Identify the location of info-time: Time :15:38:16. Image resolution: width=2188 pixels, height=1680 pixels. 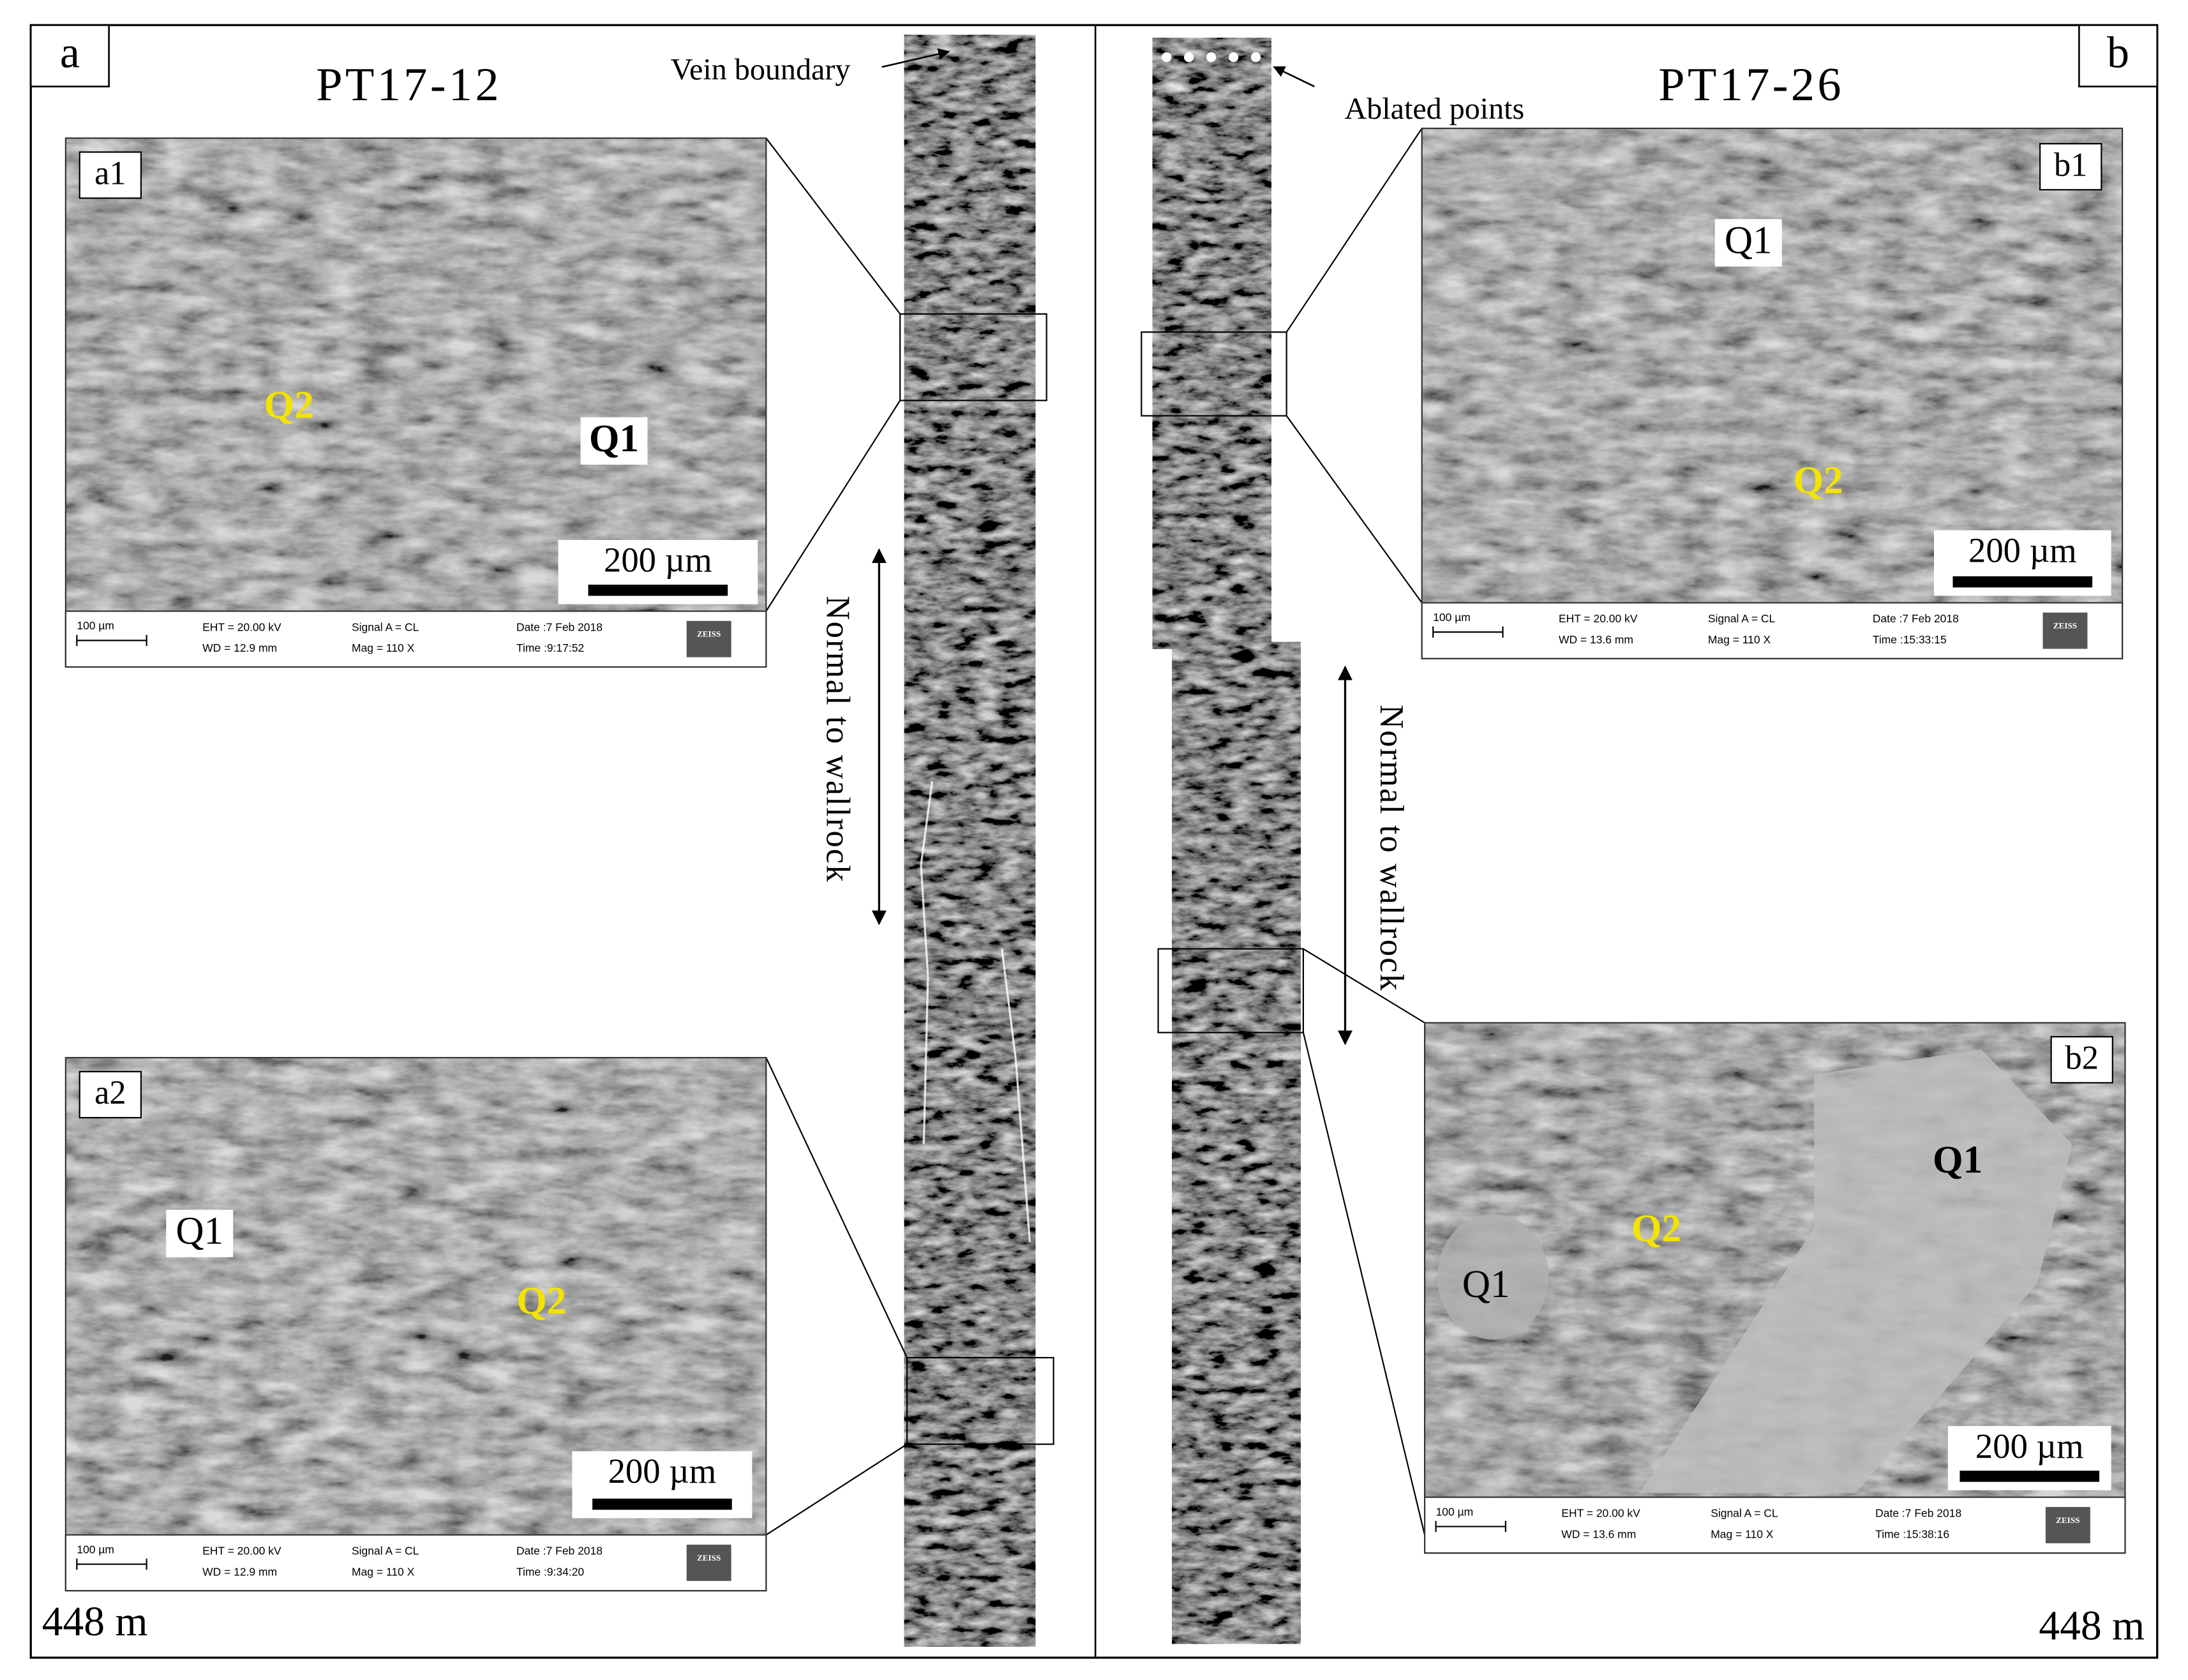
(1912, 1533).